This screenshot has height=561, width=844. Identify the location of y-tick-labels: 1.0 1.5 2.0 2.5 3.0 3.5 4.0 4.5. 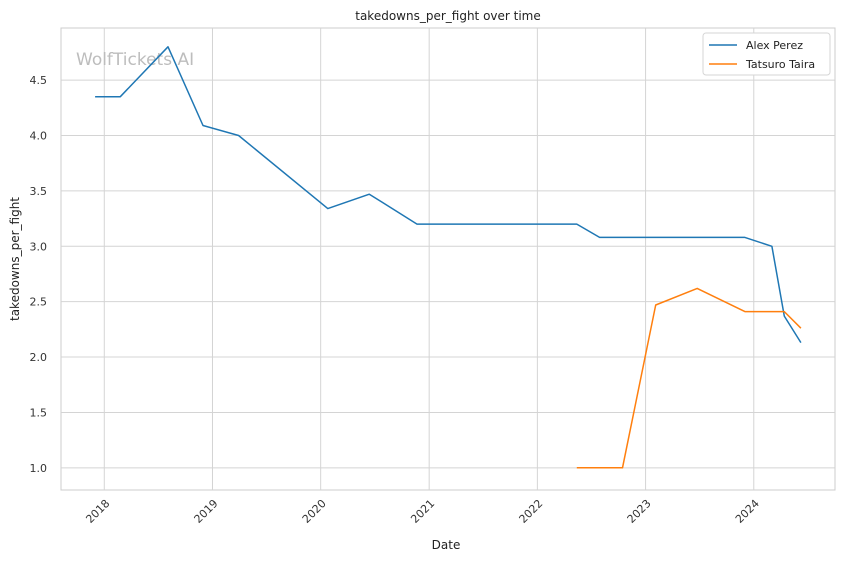
(39, 274).